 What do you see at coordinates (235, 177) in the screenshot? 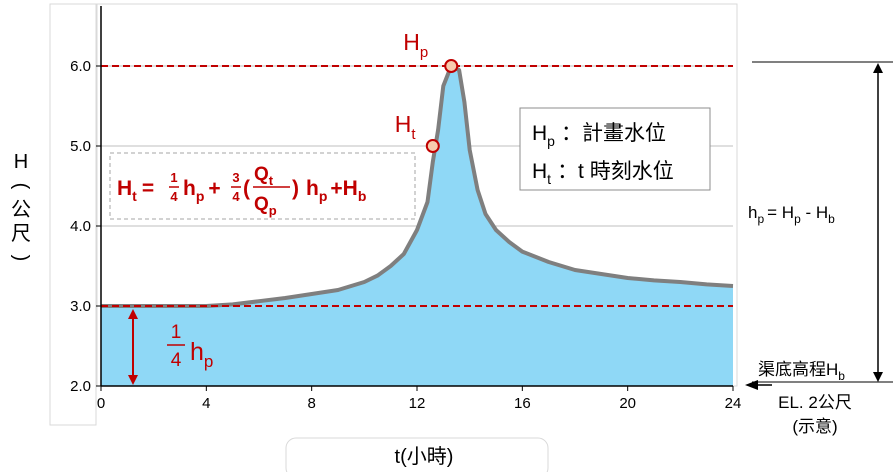
I see `svg-text: 3` at bounding box center [235, 177].